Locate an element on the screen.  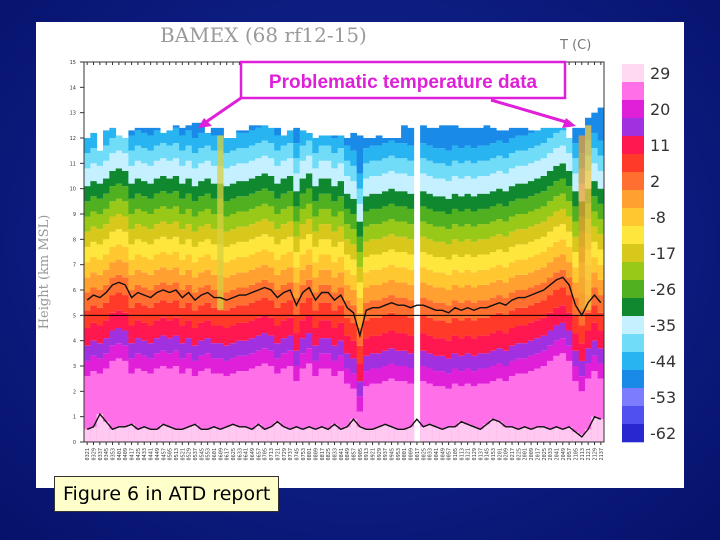
colorbar-tick-label: 2 is located at coordinates (655, 181).